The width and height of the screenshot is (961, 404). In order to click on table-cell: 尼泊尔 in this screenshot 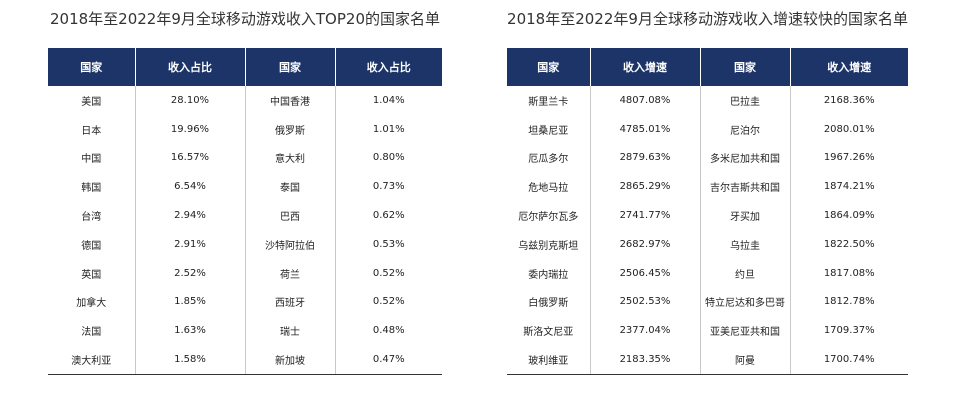, I will do `click(744, 129)`.